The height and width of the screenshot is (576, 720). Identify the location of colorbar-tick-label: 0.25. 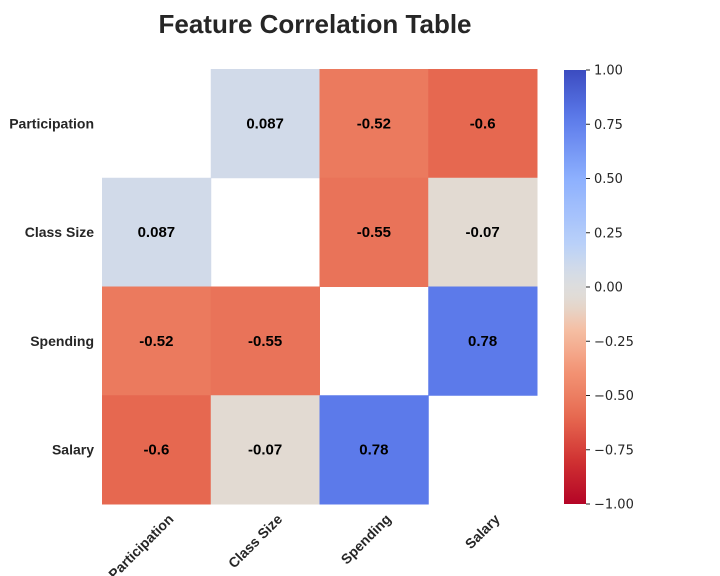
(608, 233).